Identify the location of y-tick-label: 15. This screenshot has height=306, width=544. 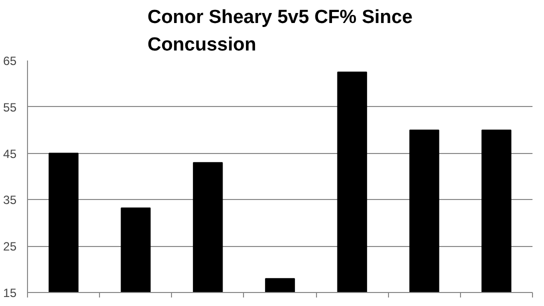
(10, 293).